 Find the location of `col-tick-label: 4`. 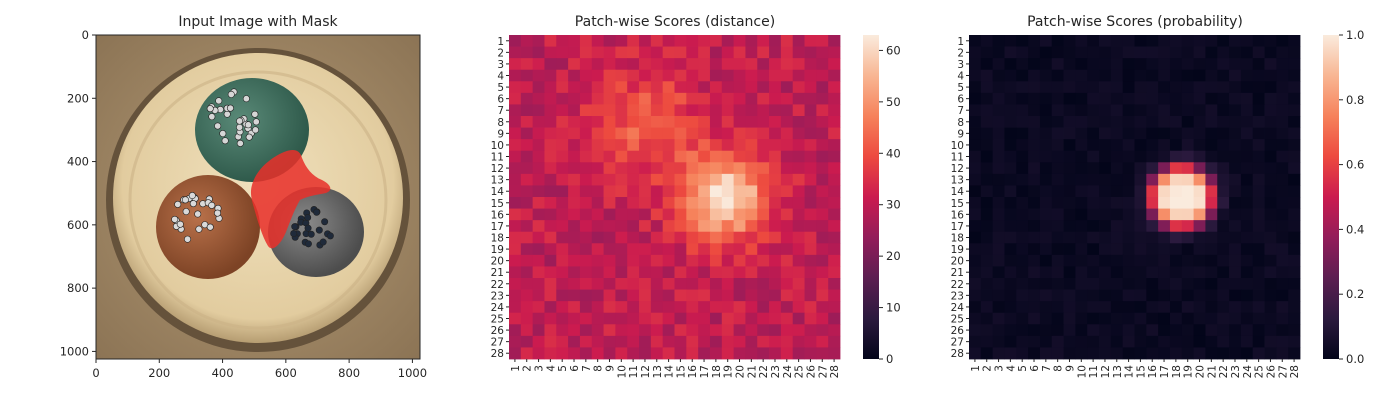

col-tick-label: 4 is located at coordinates (551, 368).